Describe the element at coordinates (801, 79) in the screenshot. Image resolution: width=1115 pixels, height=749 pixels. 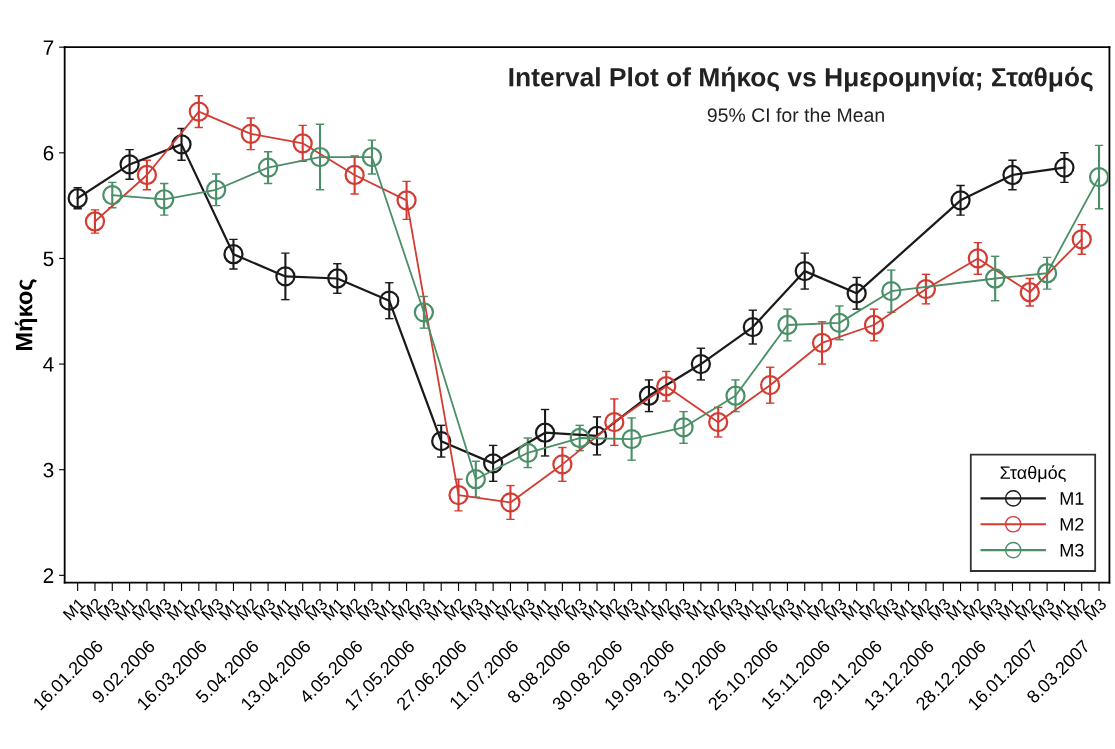
I see `text: Interval Plot of Μήκος vs Ημερομηνία; Σταθμός` at that location.